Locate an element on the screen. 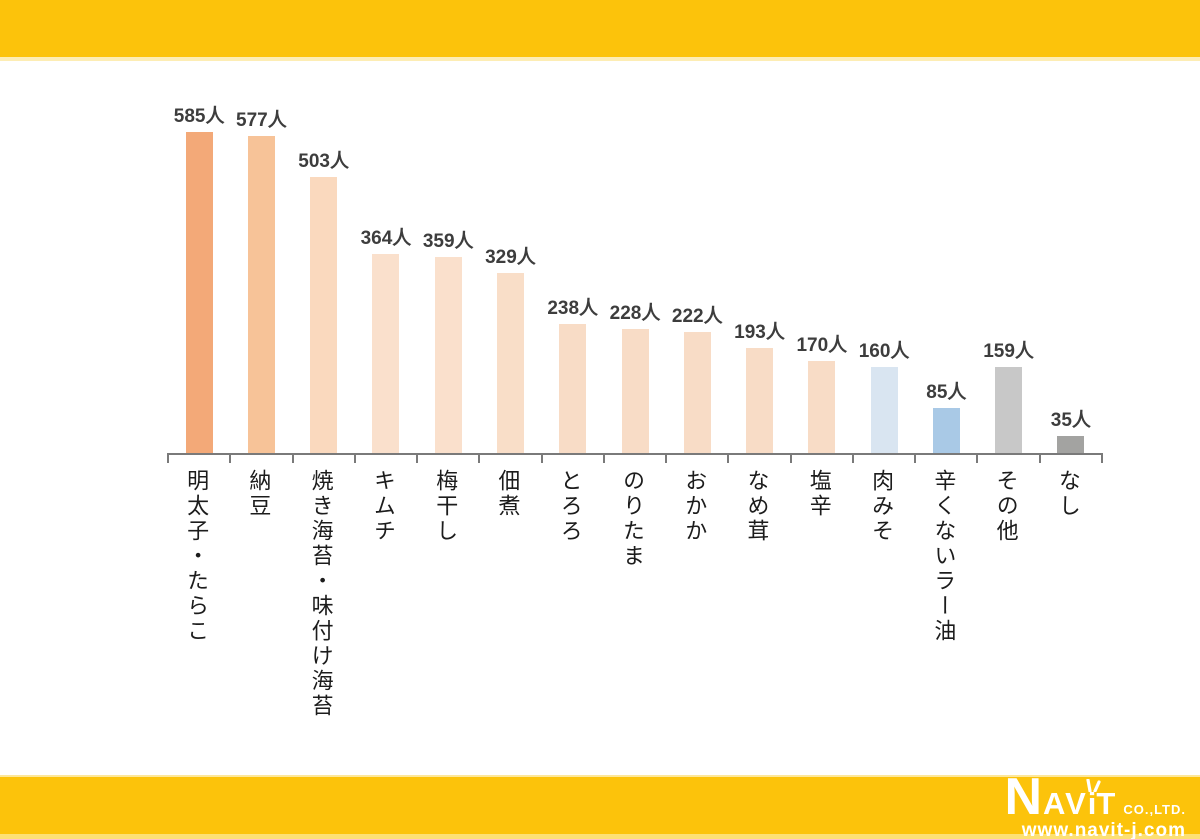  bar-value-label-12: 160人 is located at coordinates (884, 351).